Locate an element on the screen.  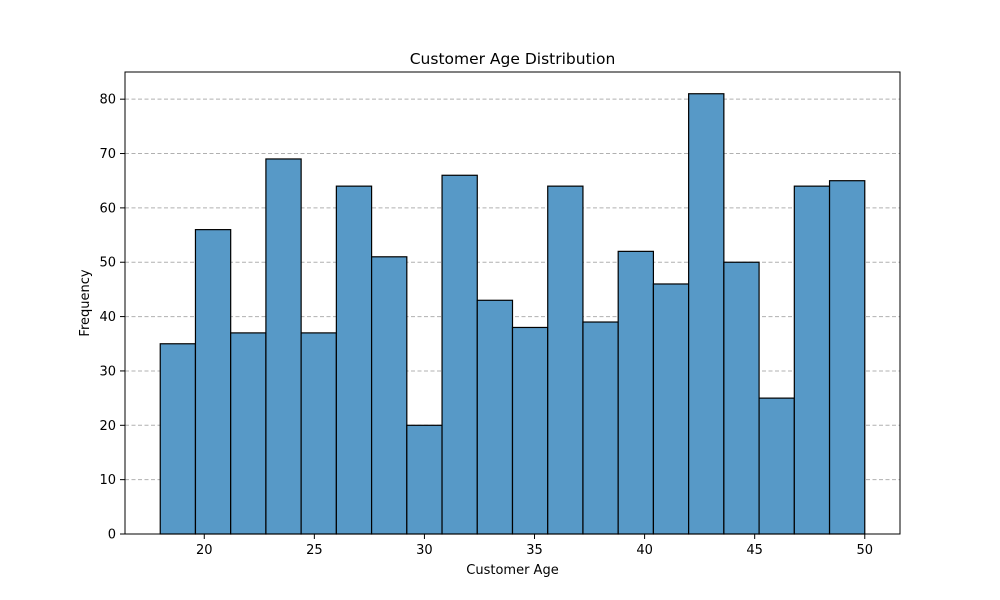
y-tick-label: 70 is located at coordinates (107, 154).